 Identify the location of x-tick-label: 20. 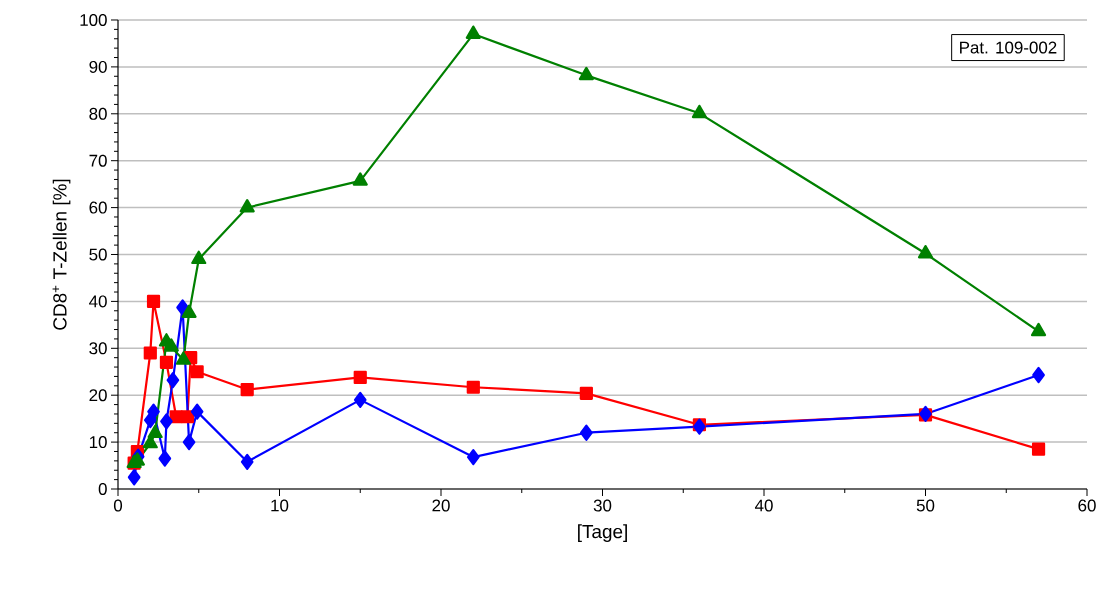
(441, 505).